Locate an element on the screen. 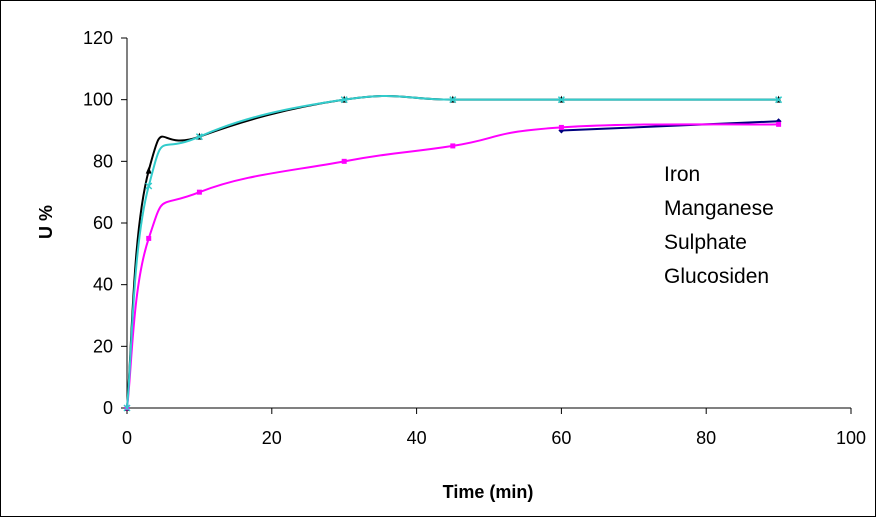 The height and width of the screenshot is (517, 876). y-tick-label: 0 is located at coordinates (108, 408).